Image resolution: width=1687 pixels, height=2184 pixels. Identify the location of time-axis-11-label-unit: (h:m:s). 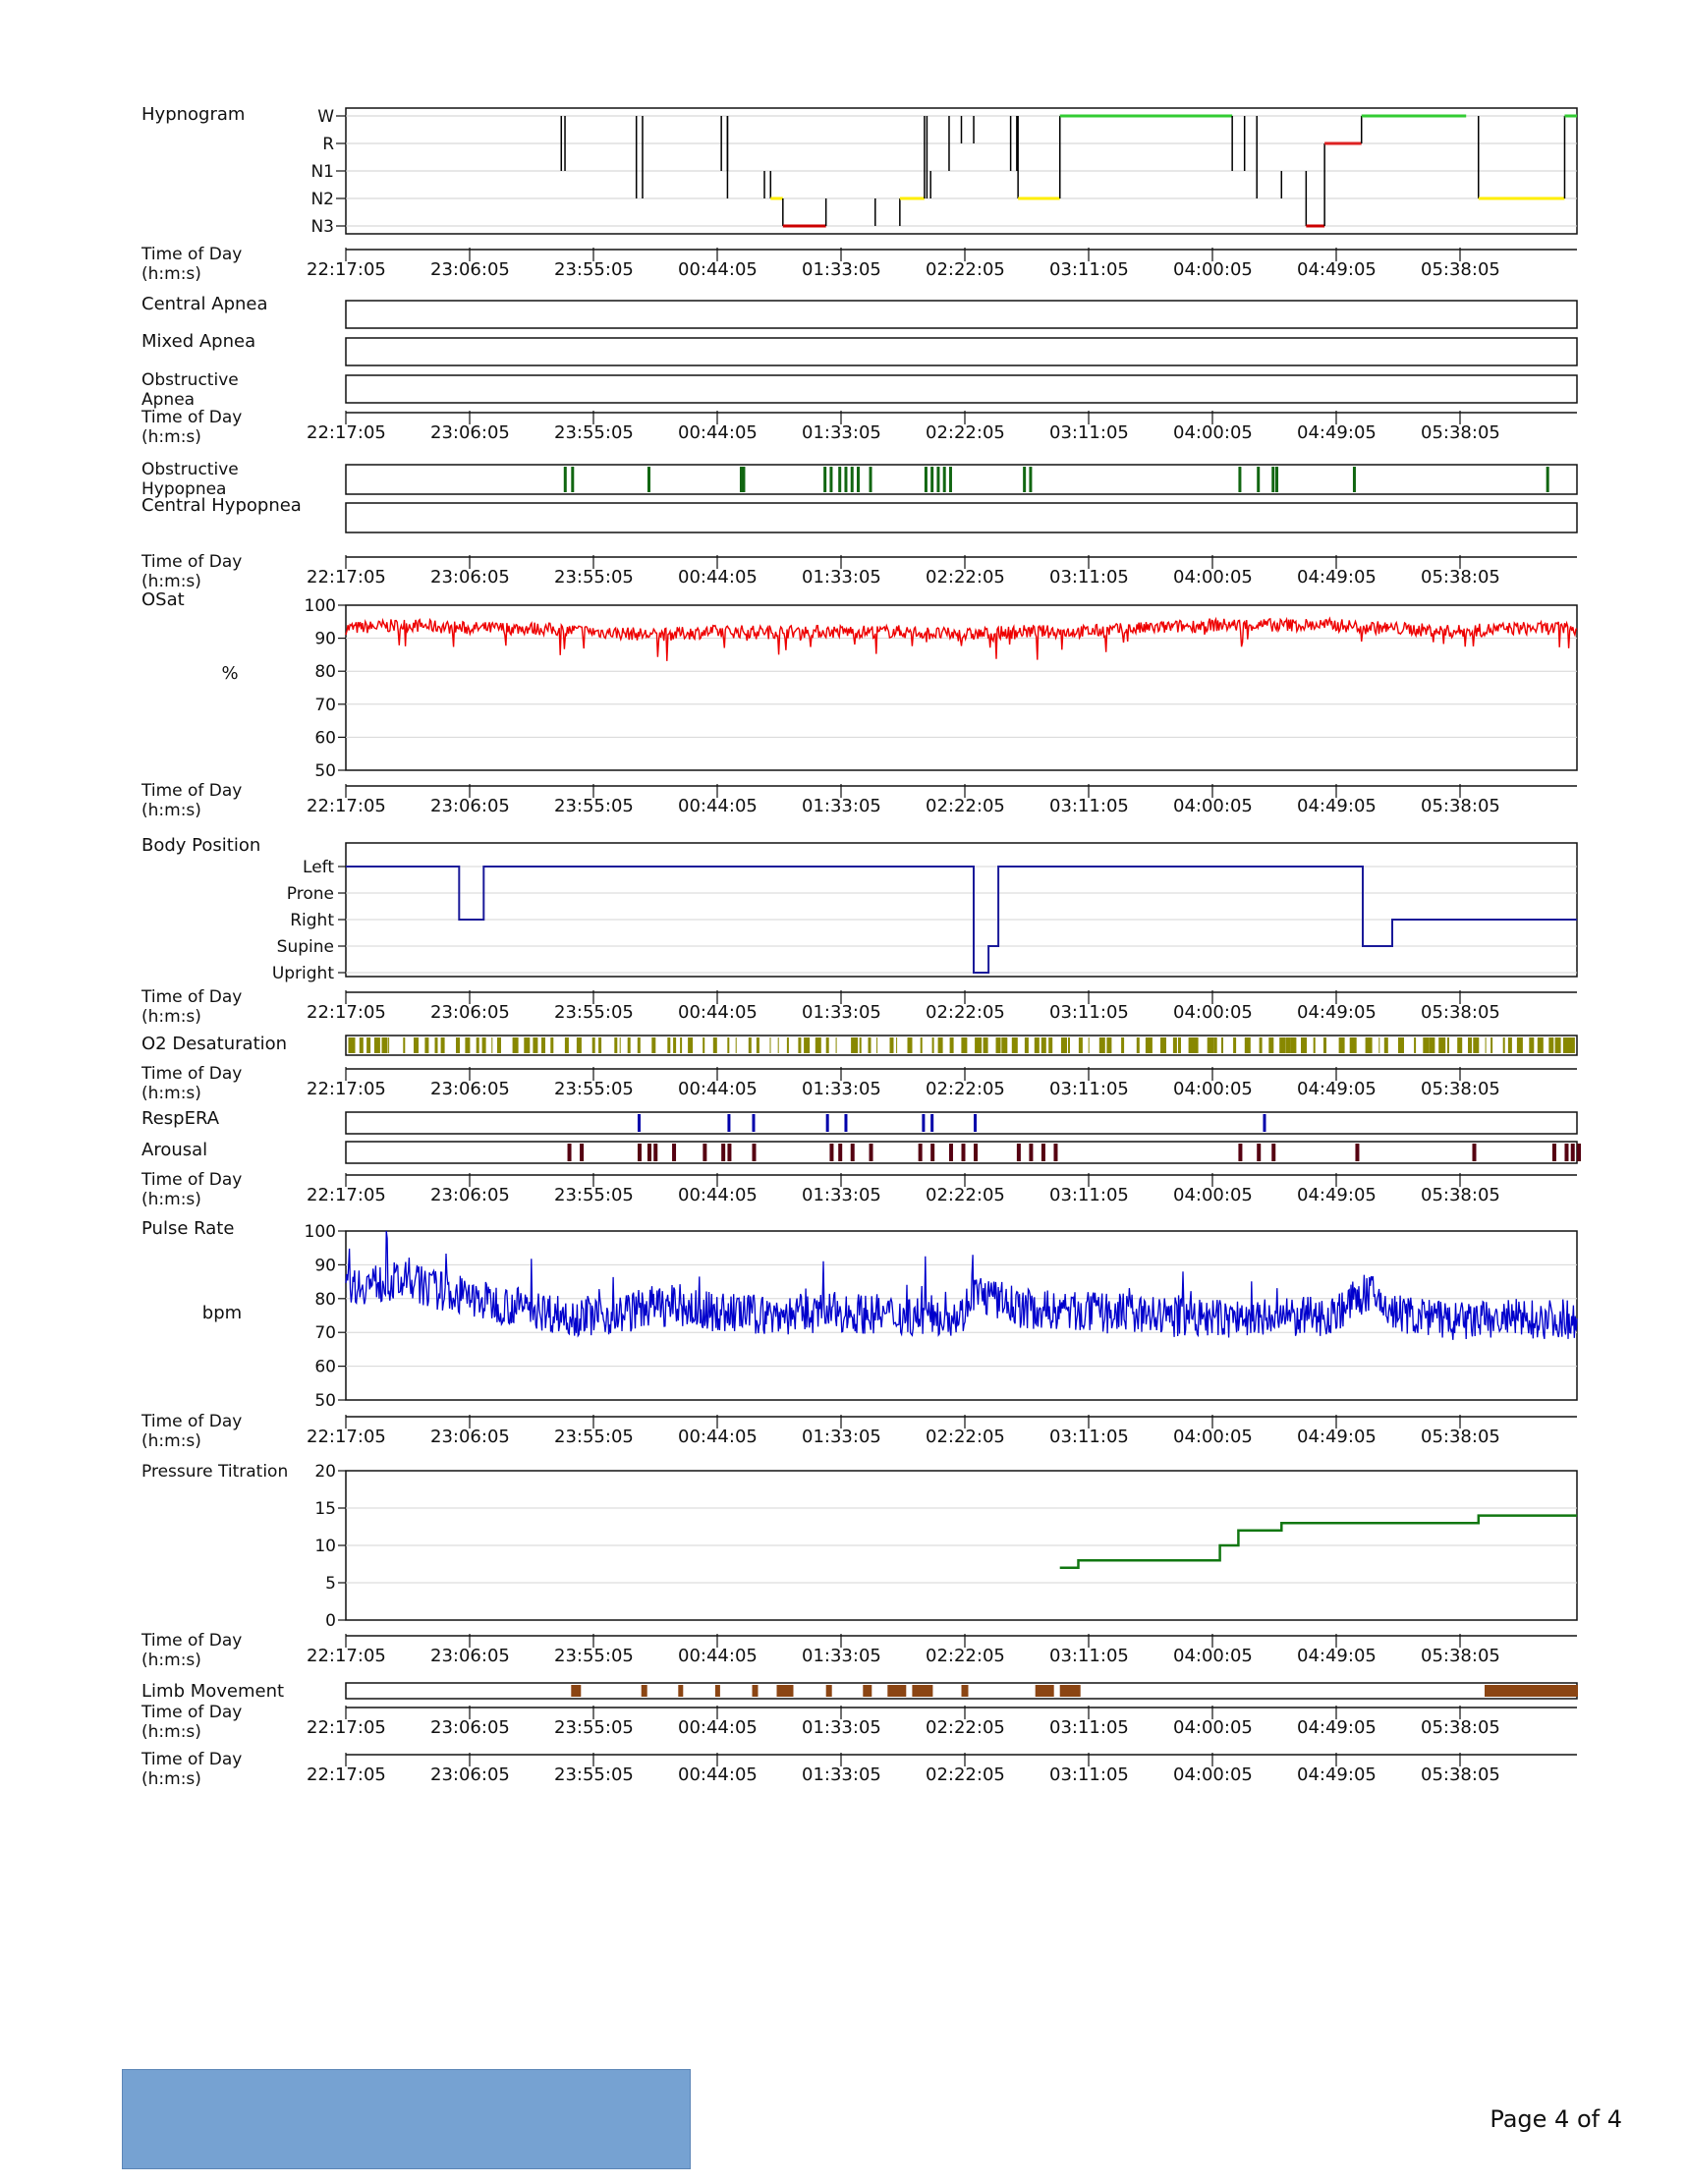
(171, 1779).